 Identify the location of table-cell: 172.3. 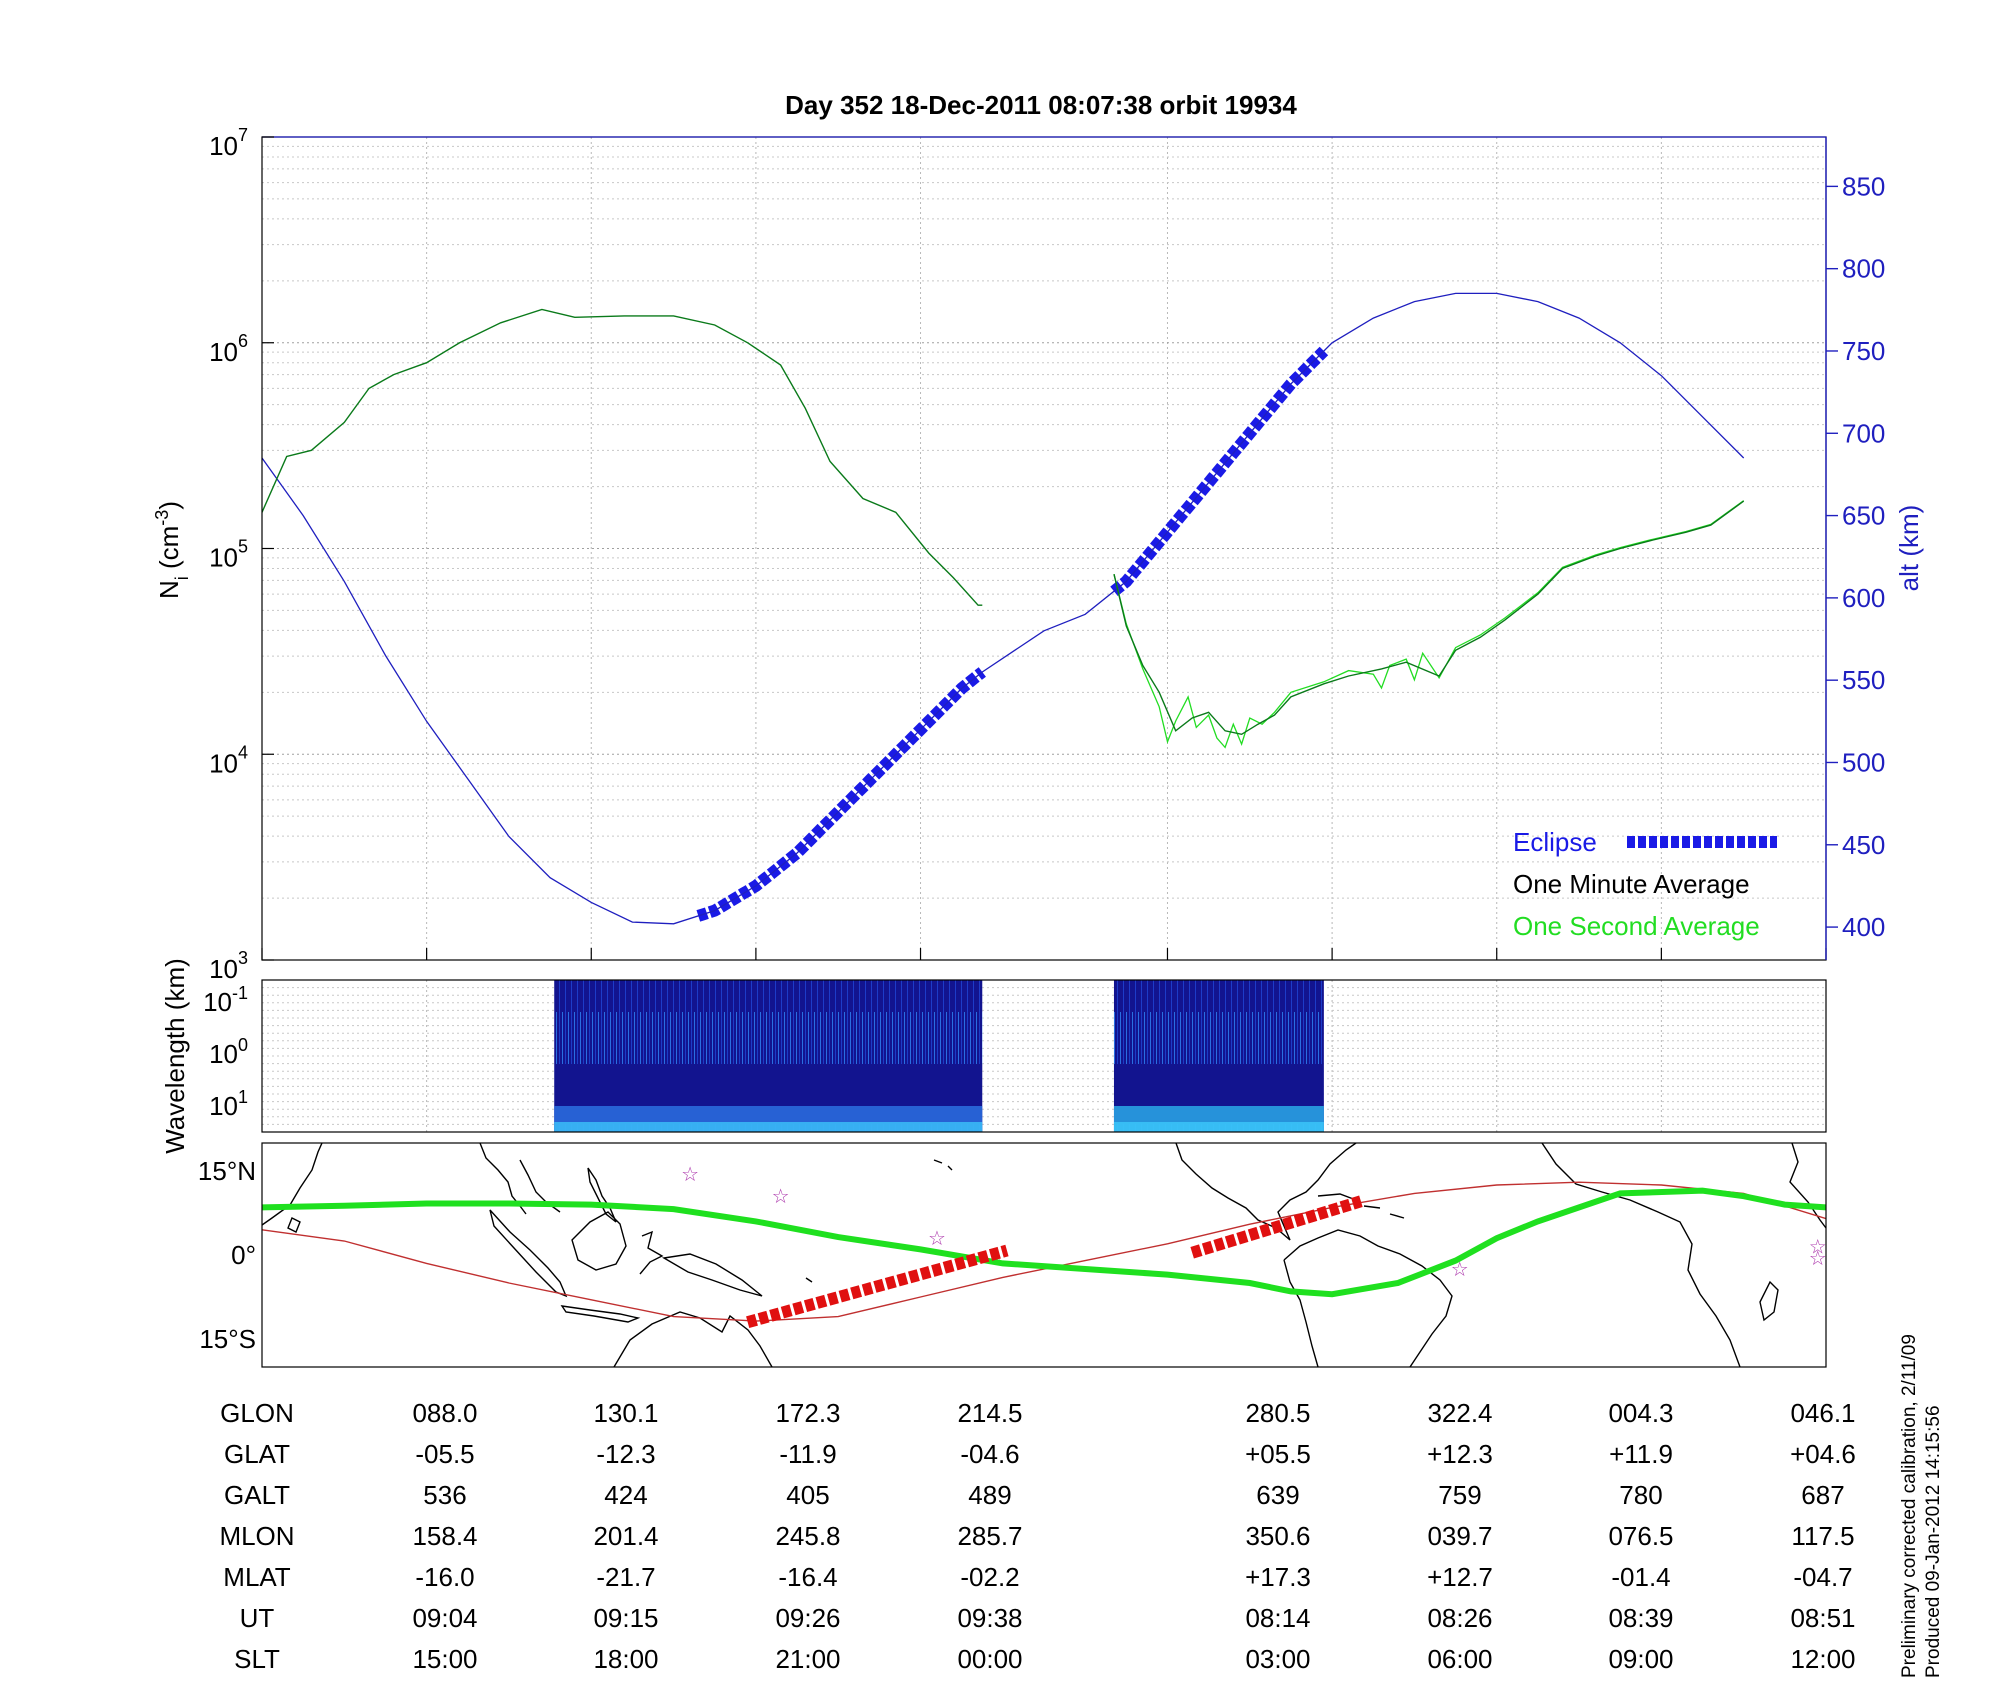
(807, 1413).